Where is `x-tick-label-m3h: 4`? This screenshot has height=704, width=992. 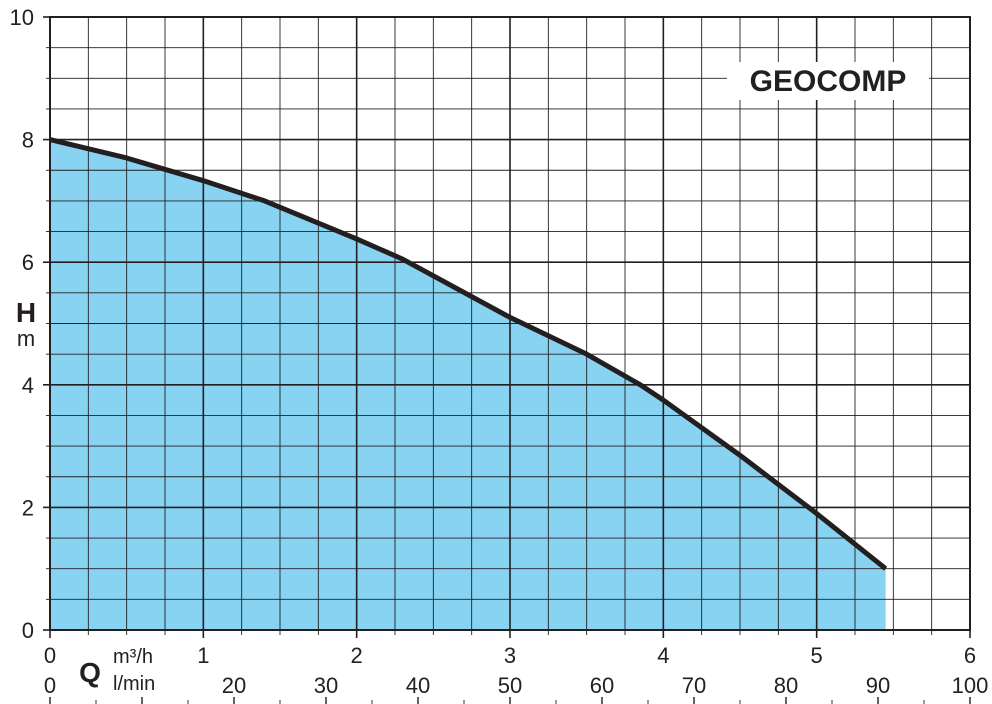
x-tick-label-m3h: 4 is located at coordinates (663, 655).